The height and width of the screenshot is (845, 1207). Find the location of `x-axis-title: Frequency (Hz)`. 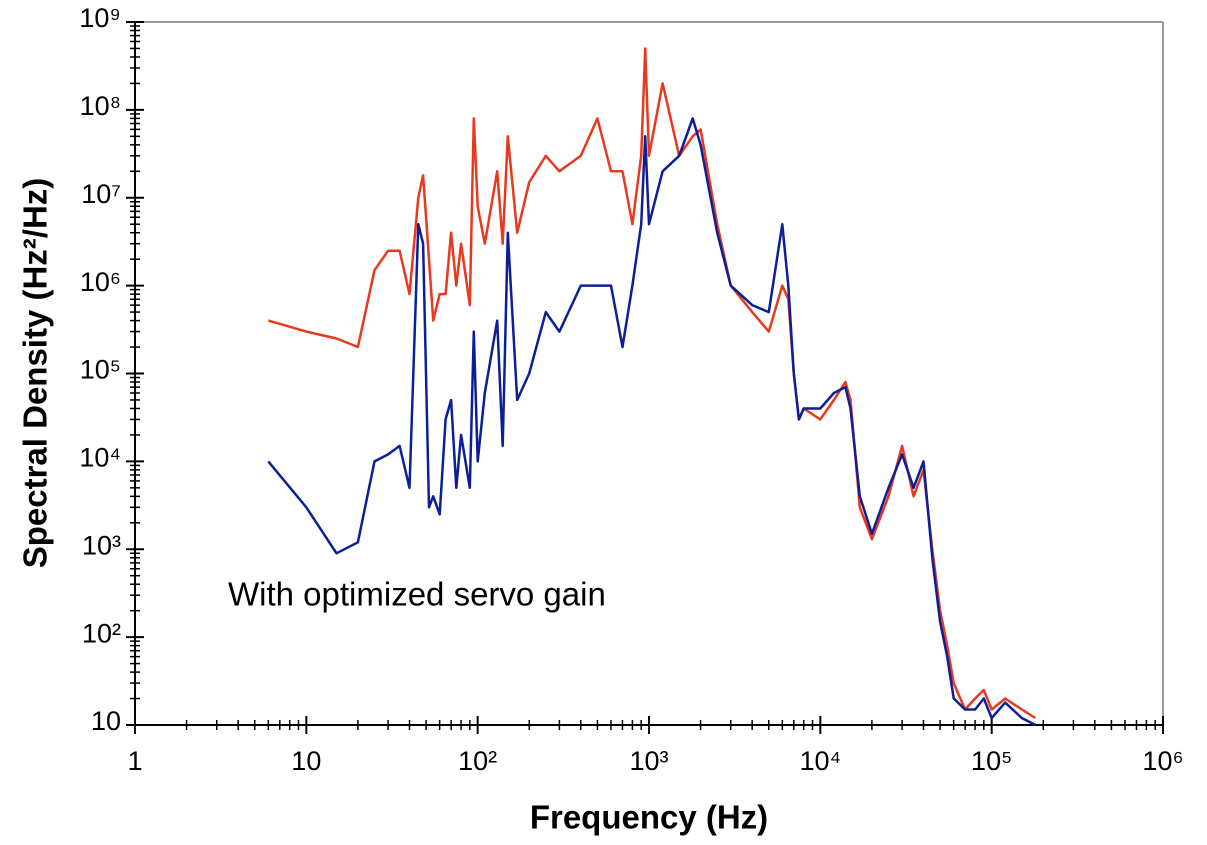

x-axis-title: Frequency (Hz) is located at coordinates (649, 817).